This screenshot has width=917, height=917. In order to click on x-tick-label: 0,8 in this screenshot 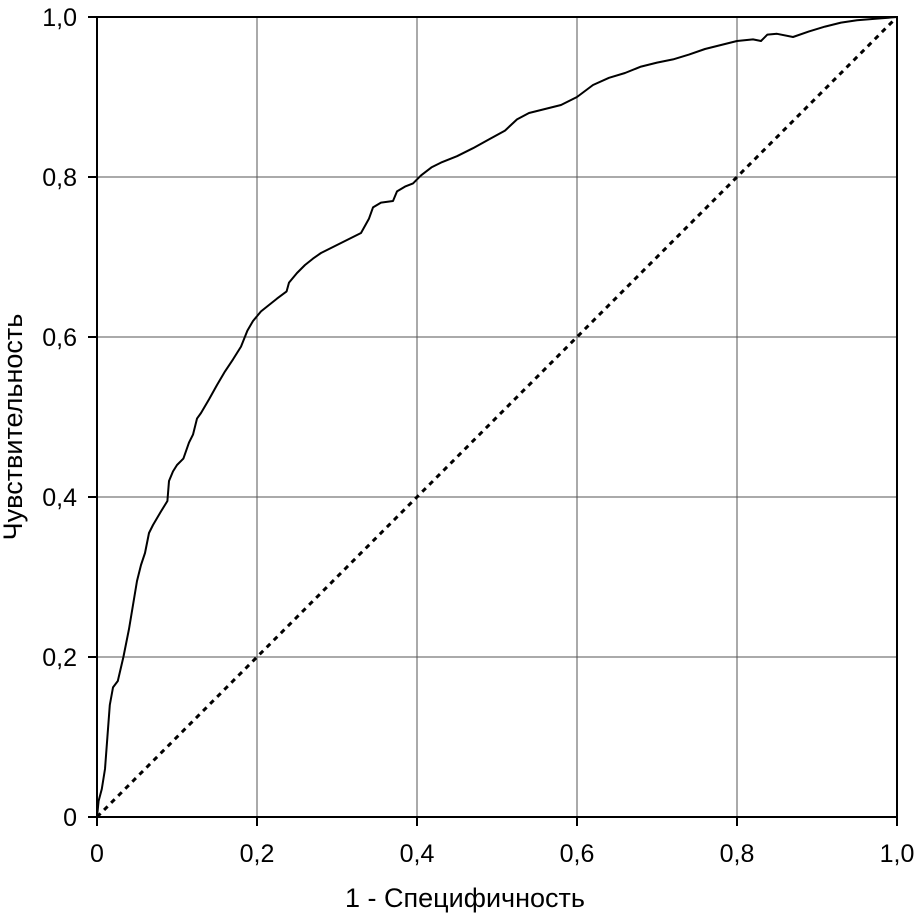, I will do `click(737, 854)`.